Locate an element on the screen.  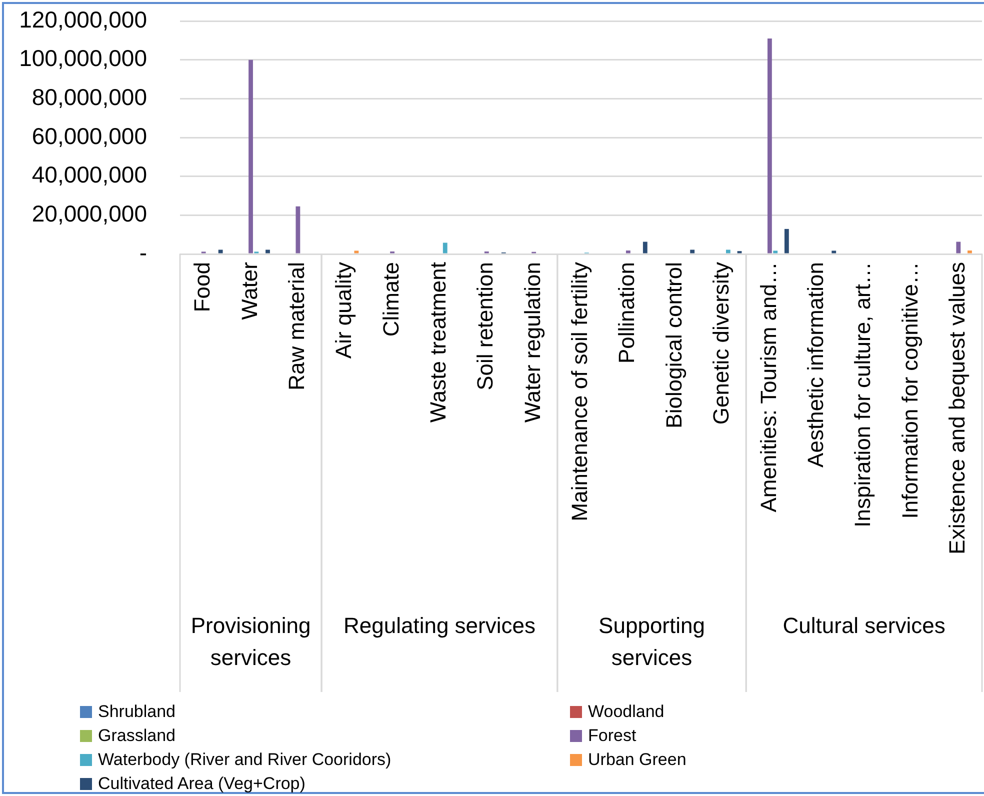
x-tick-label: Genetic diversity is located at coordinates (721, 343).